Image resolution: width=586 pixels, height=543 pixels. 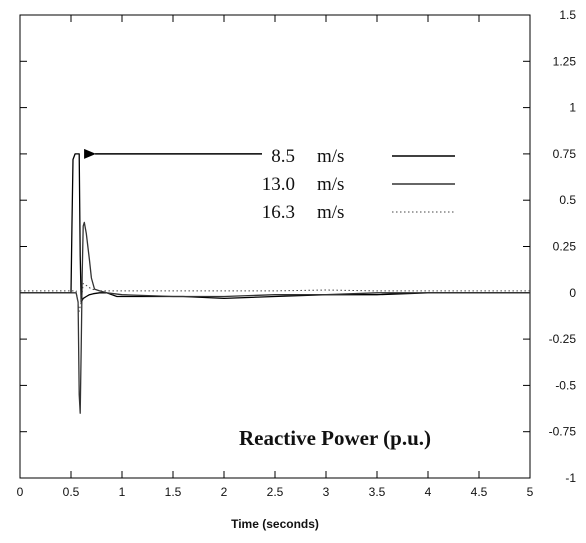 I want to click on y-tick-label: -1, so click(x=570, y=478).